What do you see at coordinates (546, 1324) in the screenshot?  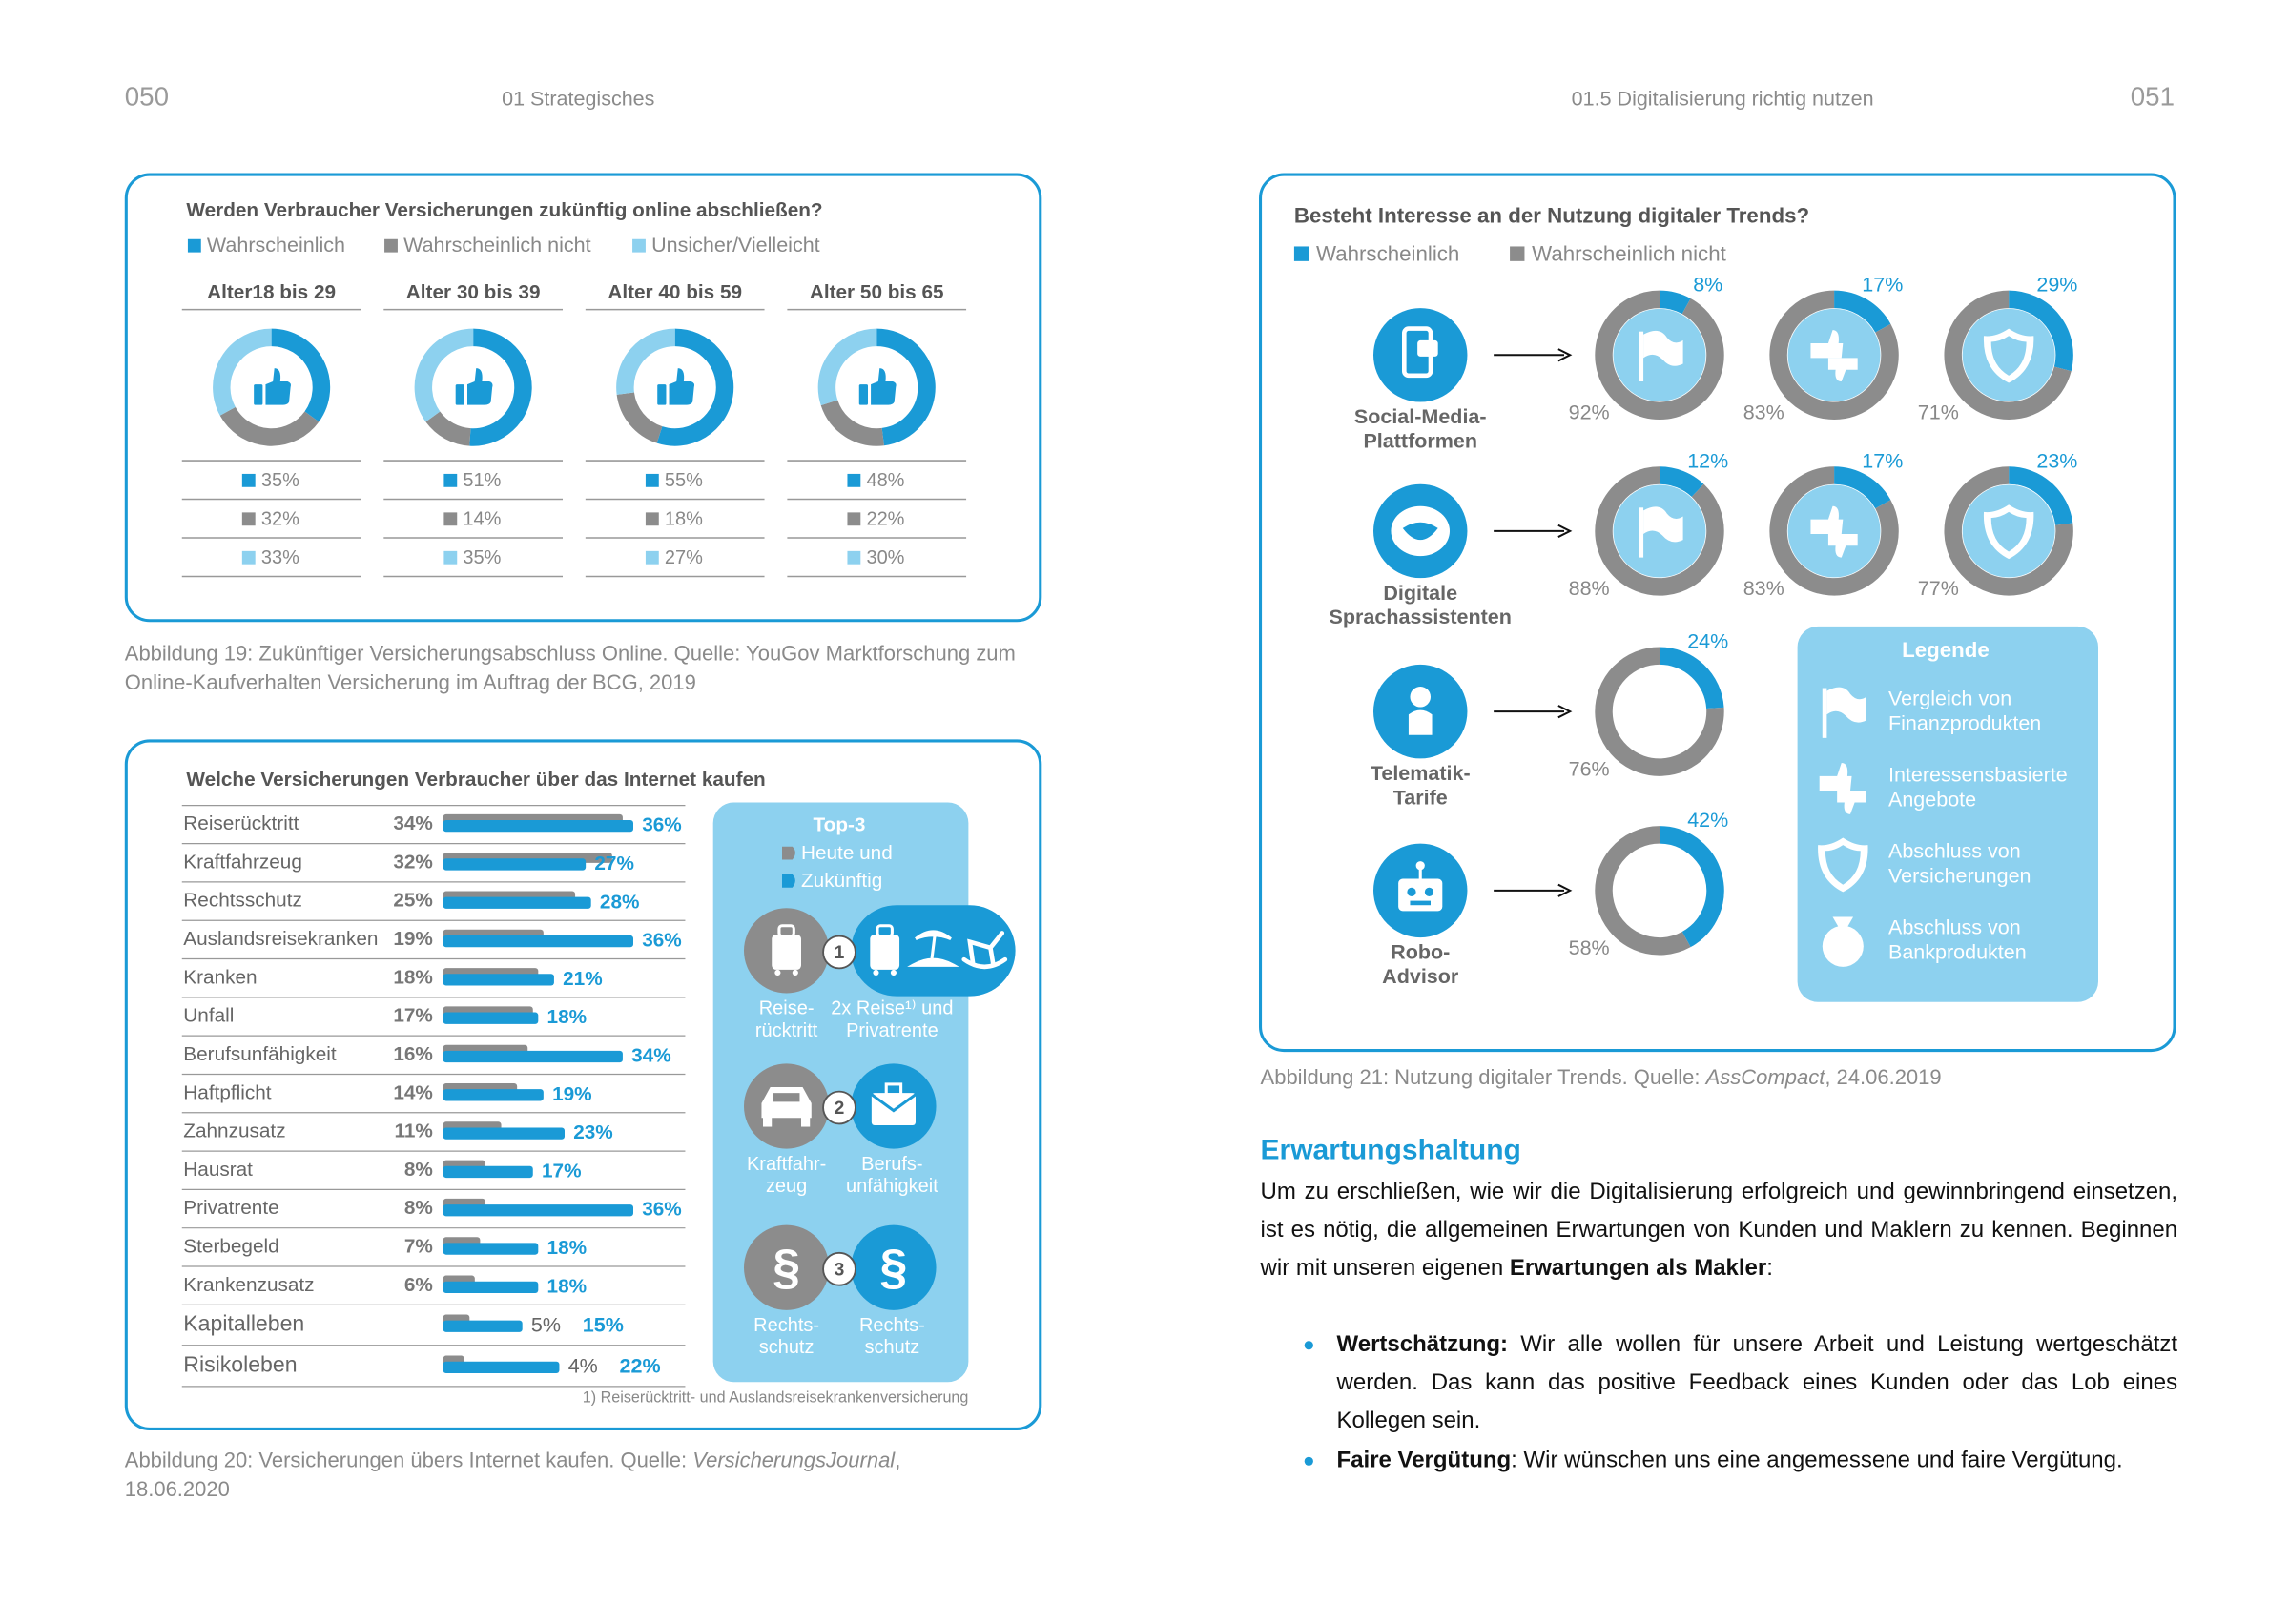 I see `value-label: 5%` at bounding box center [546, 1324].